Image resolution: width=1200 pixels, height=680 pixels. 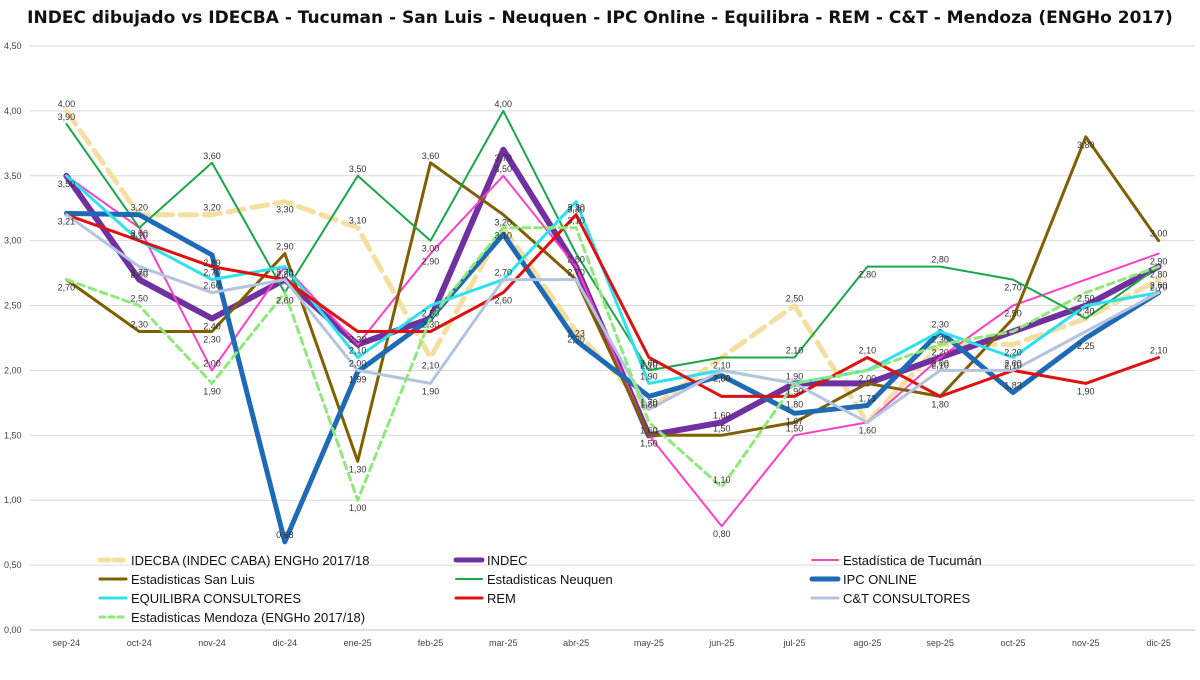 I want to click on data-label: 1,83, so click(x=1013, y=386).